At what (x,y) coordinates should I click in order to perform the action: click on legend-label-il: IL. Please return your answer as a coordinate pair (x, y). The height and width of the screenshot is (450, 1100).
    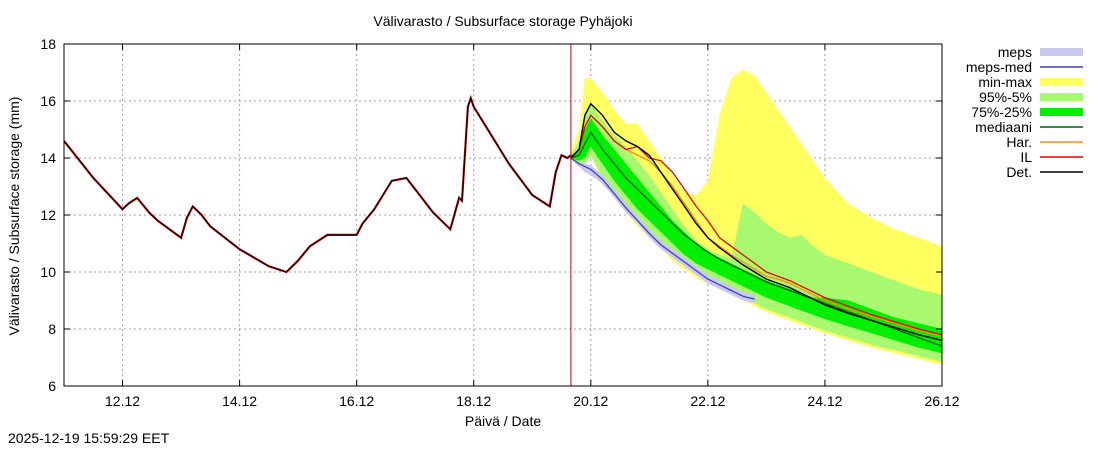
    Looking at the image, I should click on (1026, 157).